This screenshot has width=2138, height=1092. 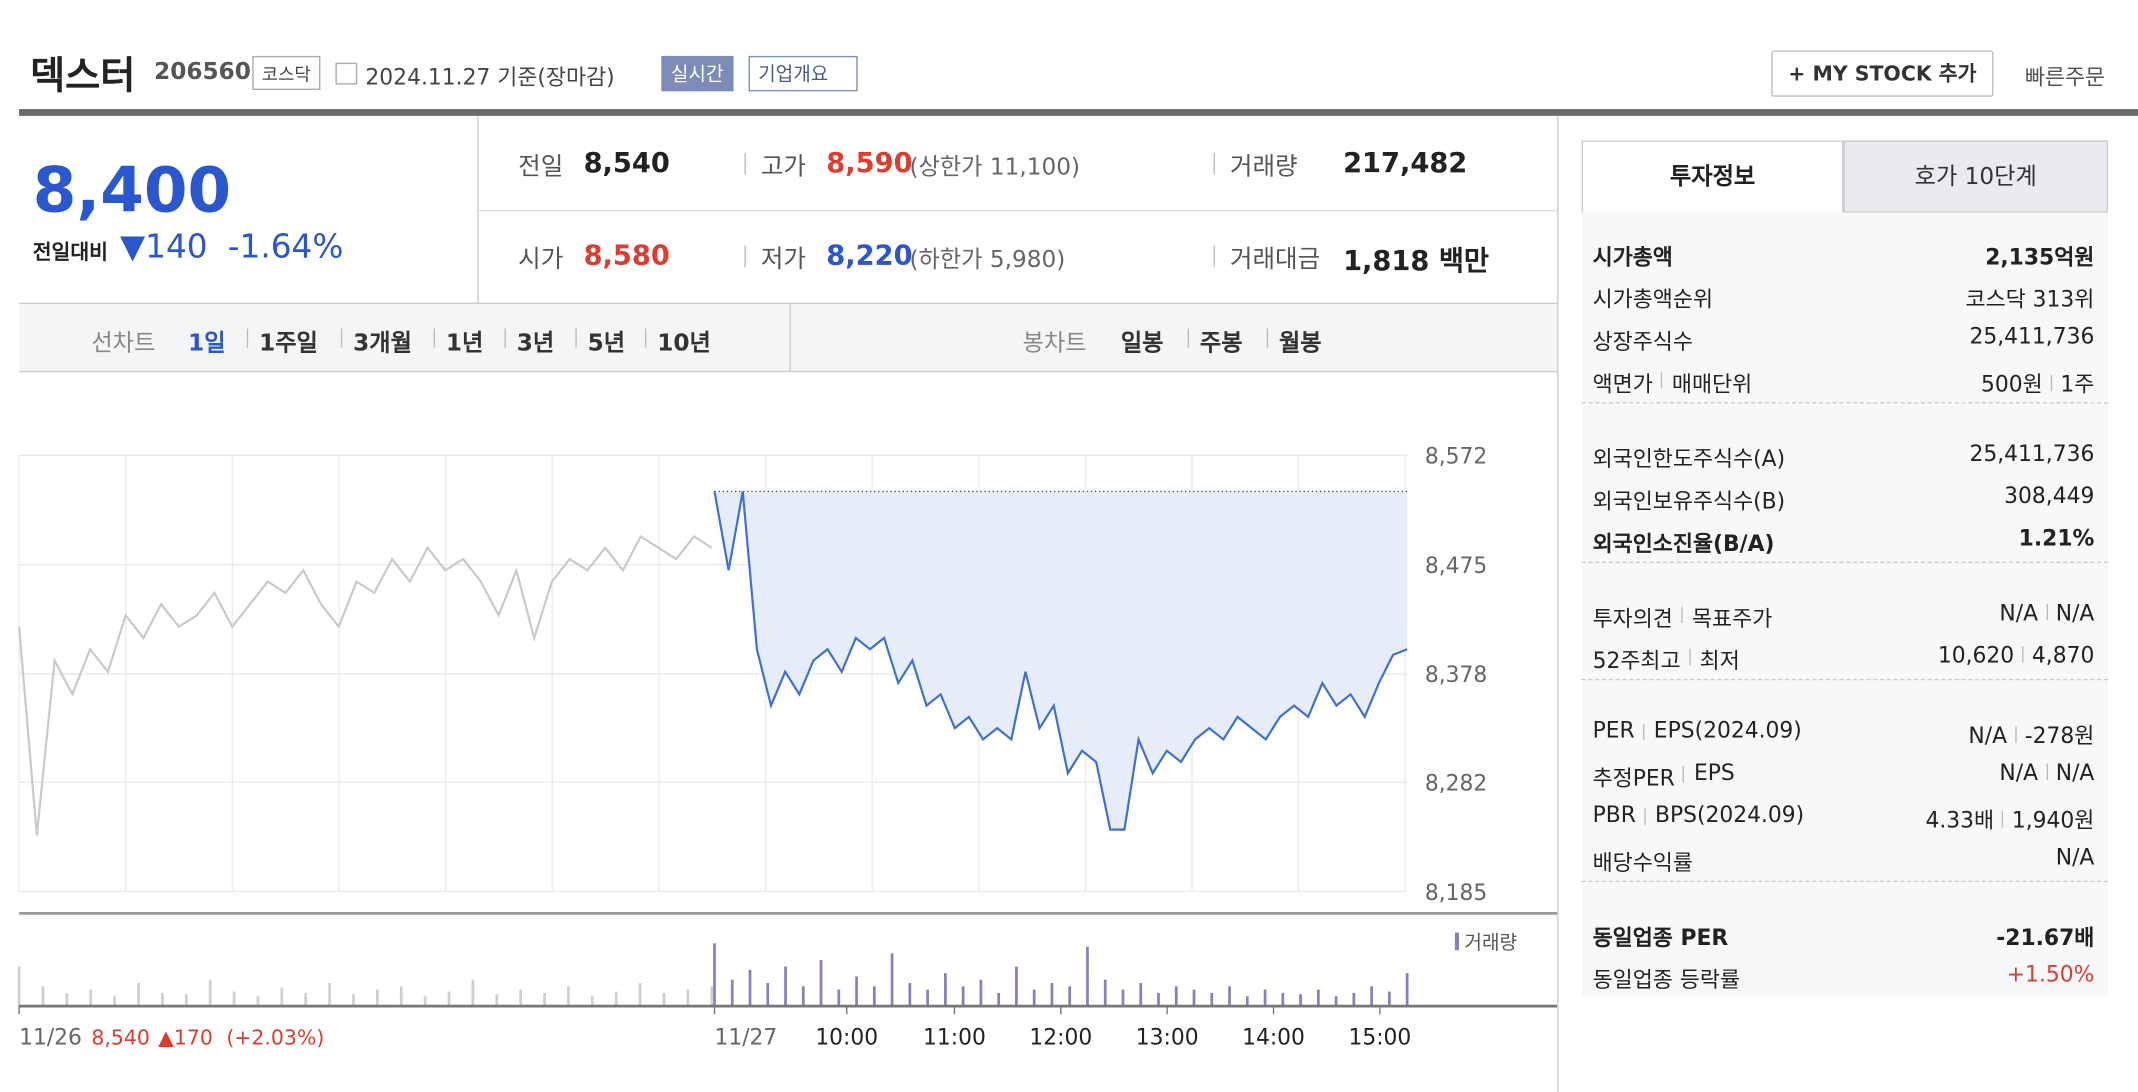 What do you see at coordinates (626, 255) in the screenshot?
I see `quote-value: 8,580` at bounding box center [626, 255].